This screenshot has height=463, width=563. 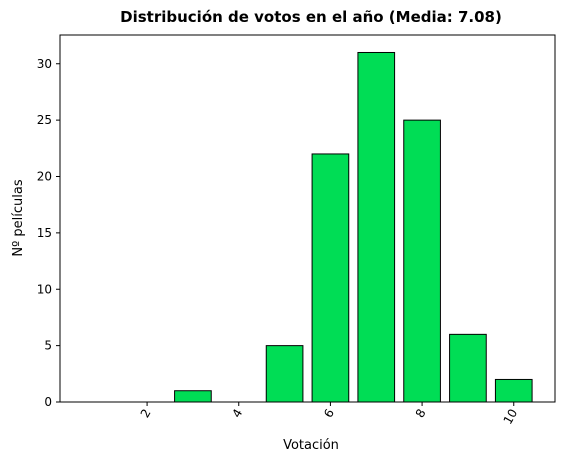 What do you see at coordinates (48, 402) in the screenshot?
I see `y-tick-label: 0` at bounding box center [48, 402].